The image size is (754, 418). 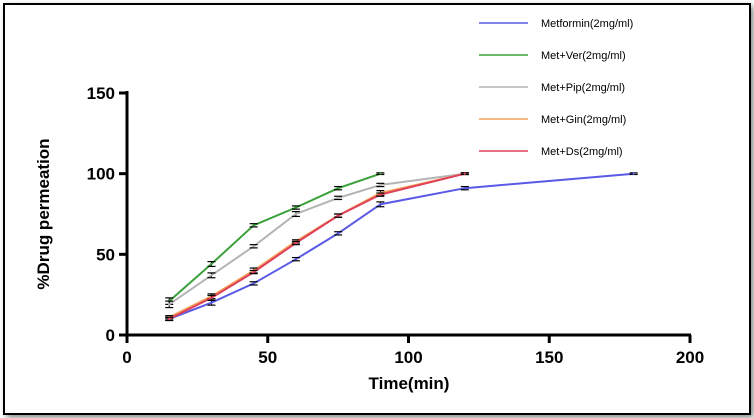 What do you see at coordinates (101, 174) in the screenshot?
I see `y-tick-label: 100` at bounding box center [101, 174].